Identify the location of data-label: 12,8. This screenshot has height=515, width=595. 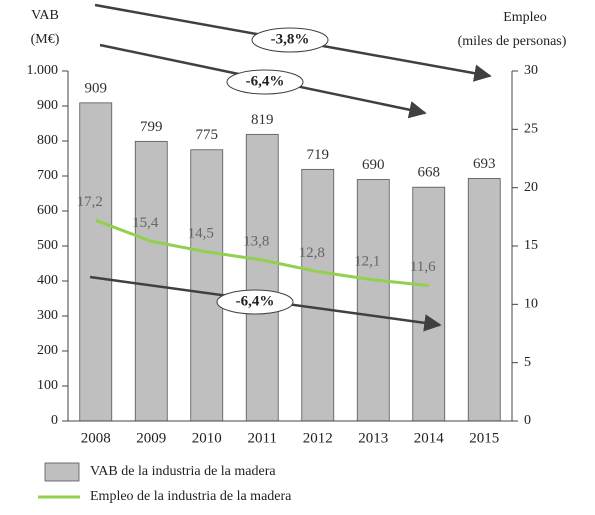
(312, 253).